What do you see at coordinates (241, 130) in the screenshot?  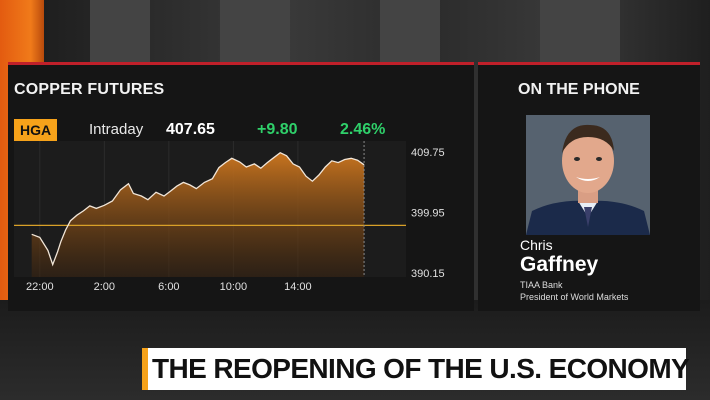 I see `quote-row: HGA Intraday 407.65 +9.80 2.46%` at bounding box center [241, 130].